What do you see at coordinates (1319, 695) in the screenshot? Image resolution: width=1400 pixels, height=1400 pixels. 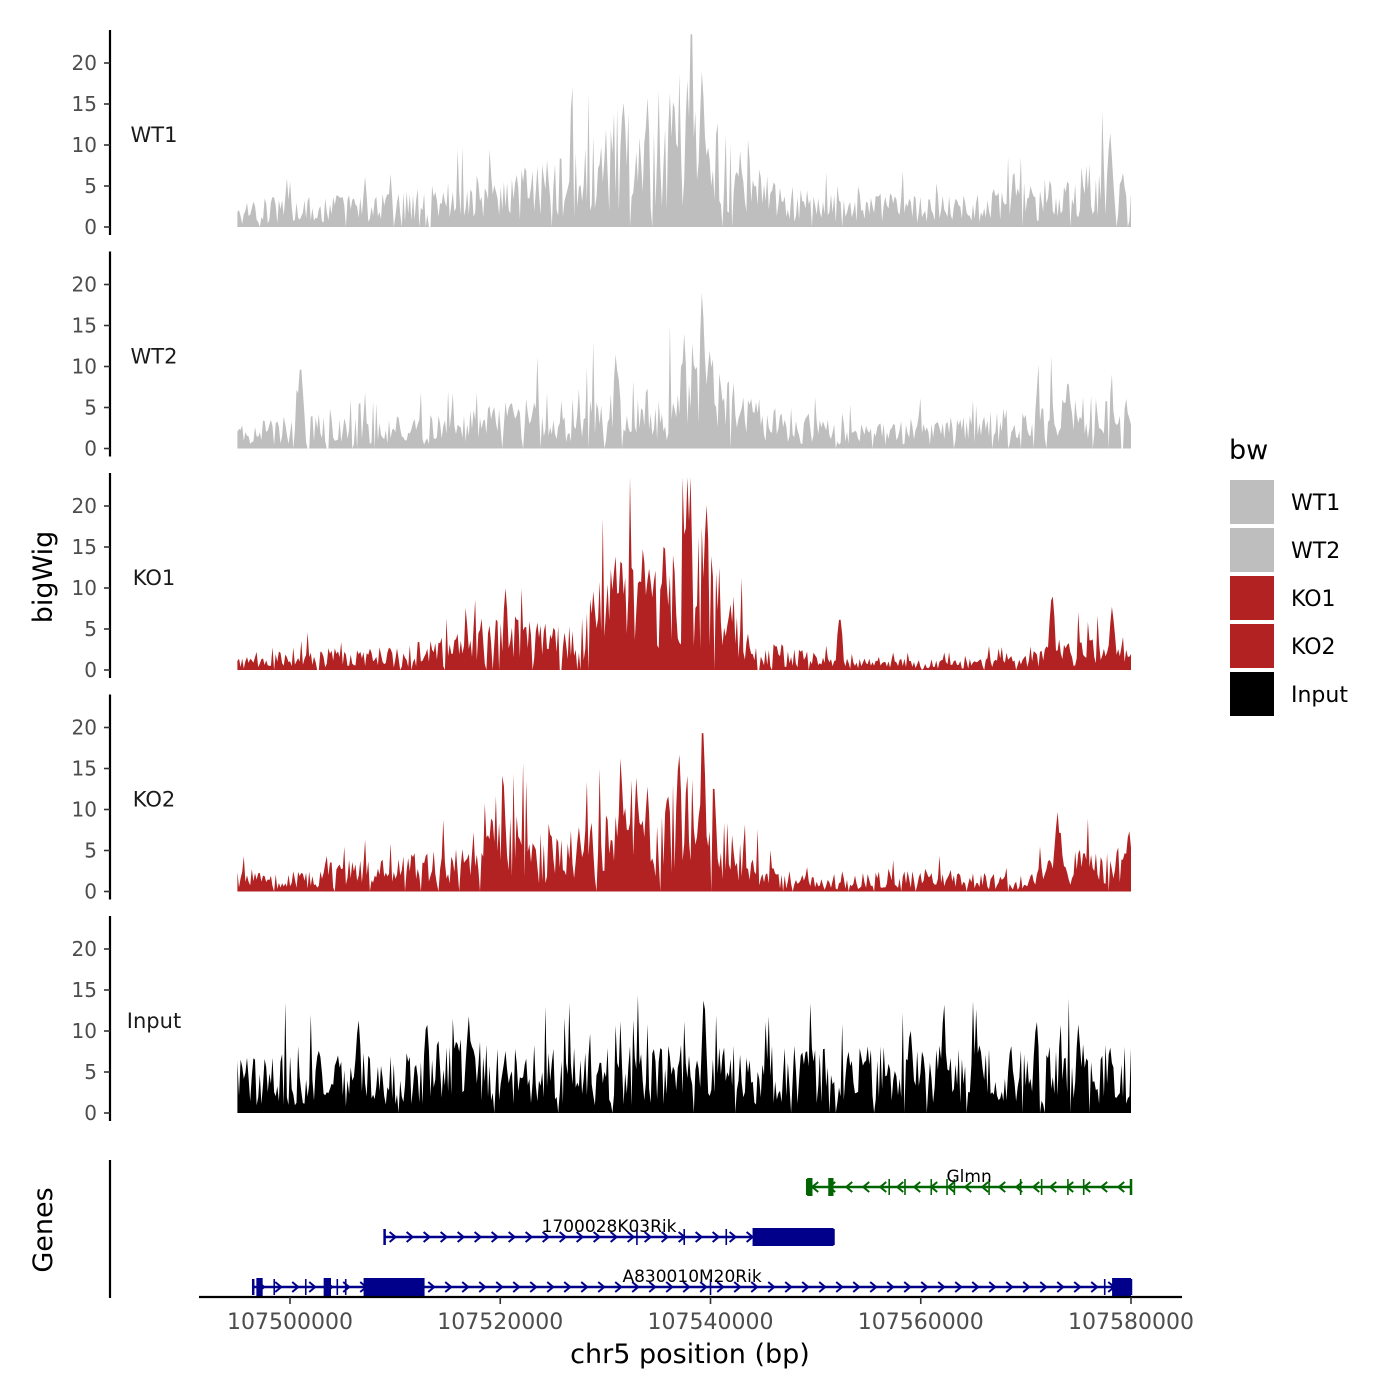 I see `legend-label: Input` at bounding box center [1319, 695].